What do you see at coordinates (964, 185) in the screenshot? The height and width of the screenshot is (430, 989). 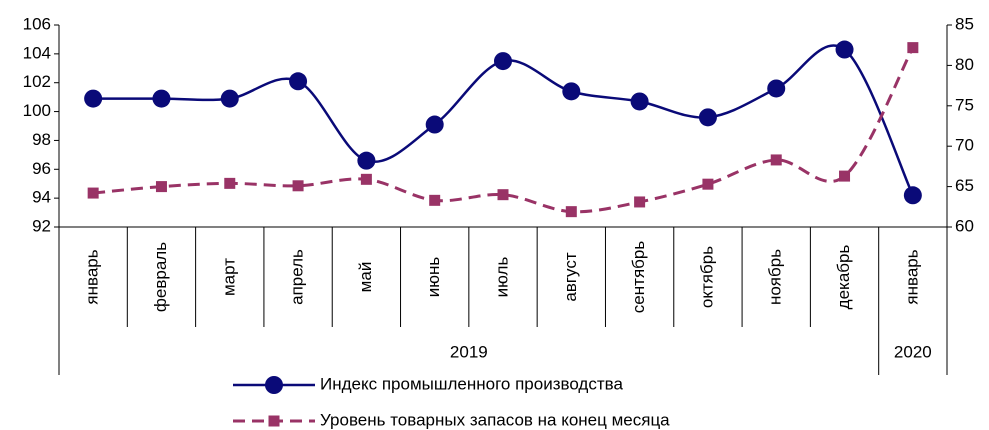 I see `y2-tick-label: 65` at bounding box center [964, 185].